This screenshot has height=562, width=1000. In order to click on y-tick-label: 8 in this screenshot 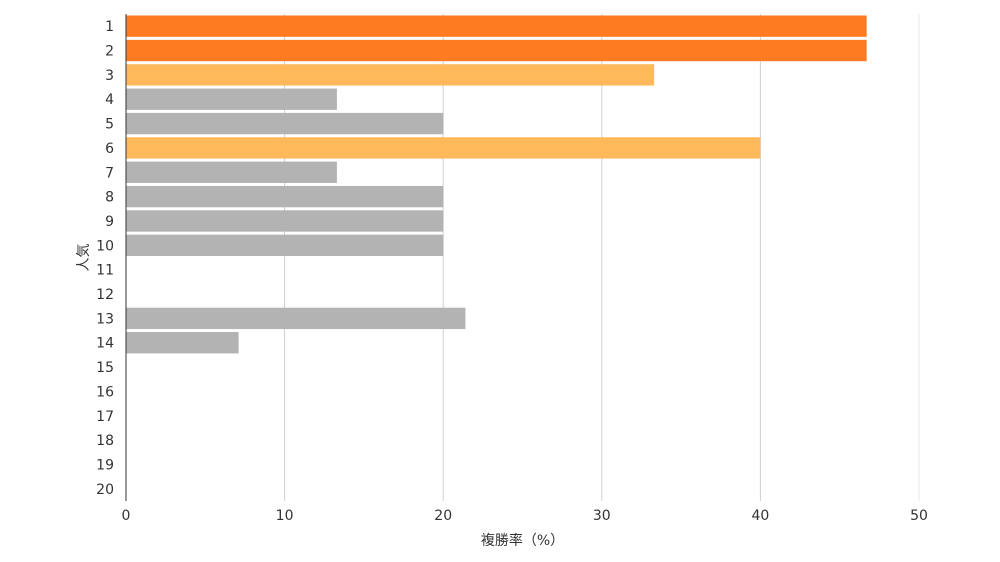, I will do `click(109, 198)`.